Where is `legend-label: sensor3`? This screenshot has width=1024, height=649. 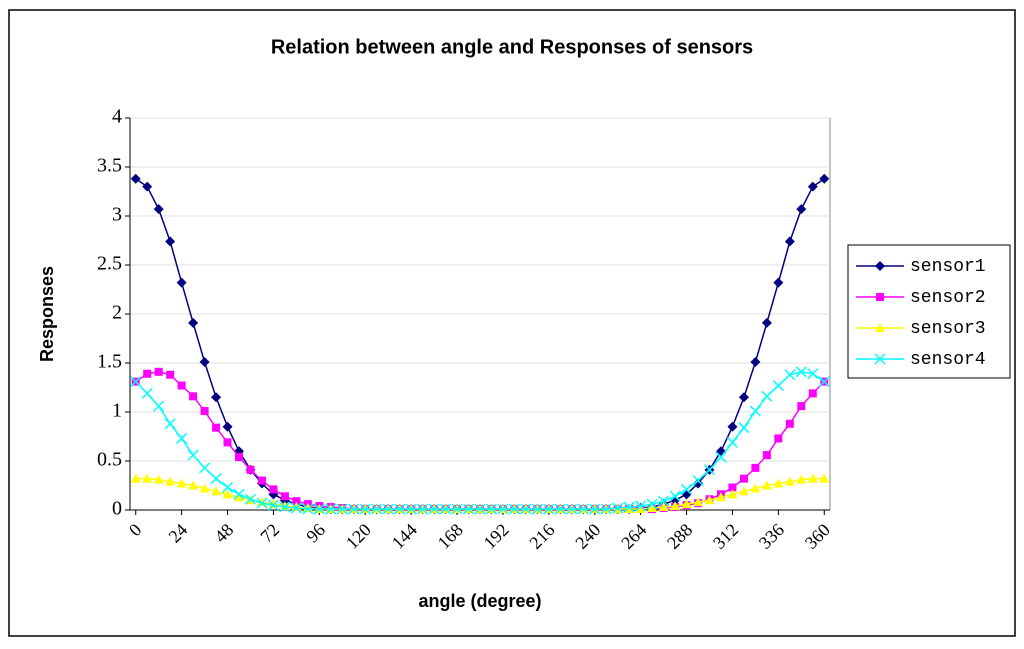 legend-label: sensor3 is located at coordinates (948, 329).